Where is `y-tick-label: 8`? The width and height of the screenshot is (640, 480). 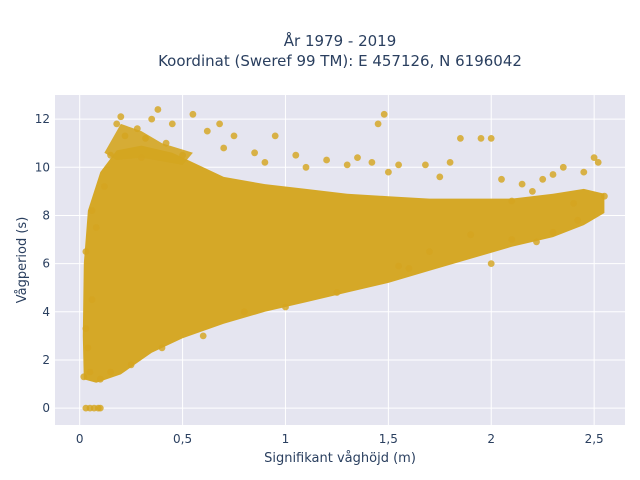 y-tick-label: 8 is located at coordinates (46, 215).